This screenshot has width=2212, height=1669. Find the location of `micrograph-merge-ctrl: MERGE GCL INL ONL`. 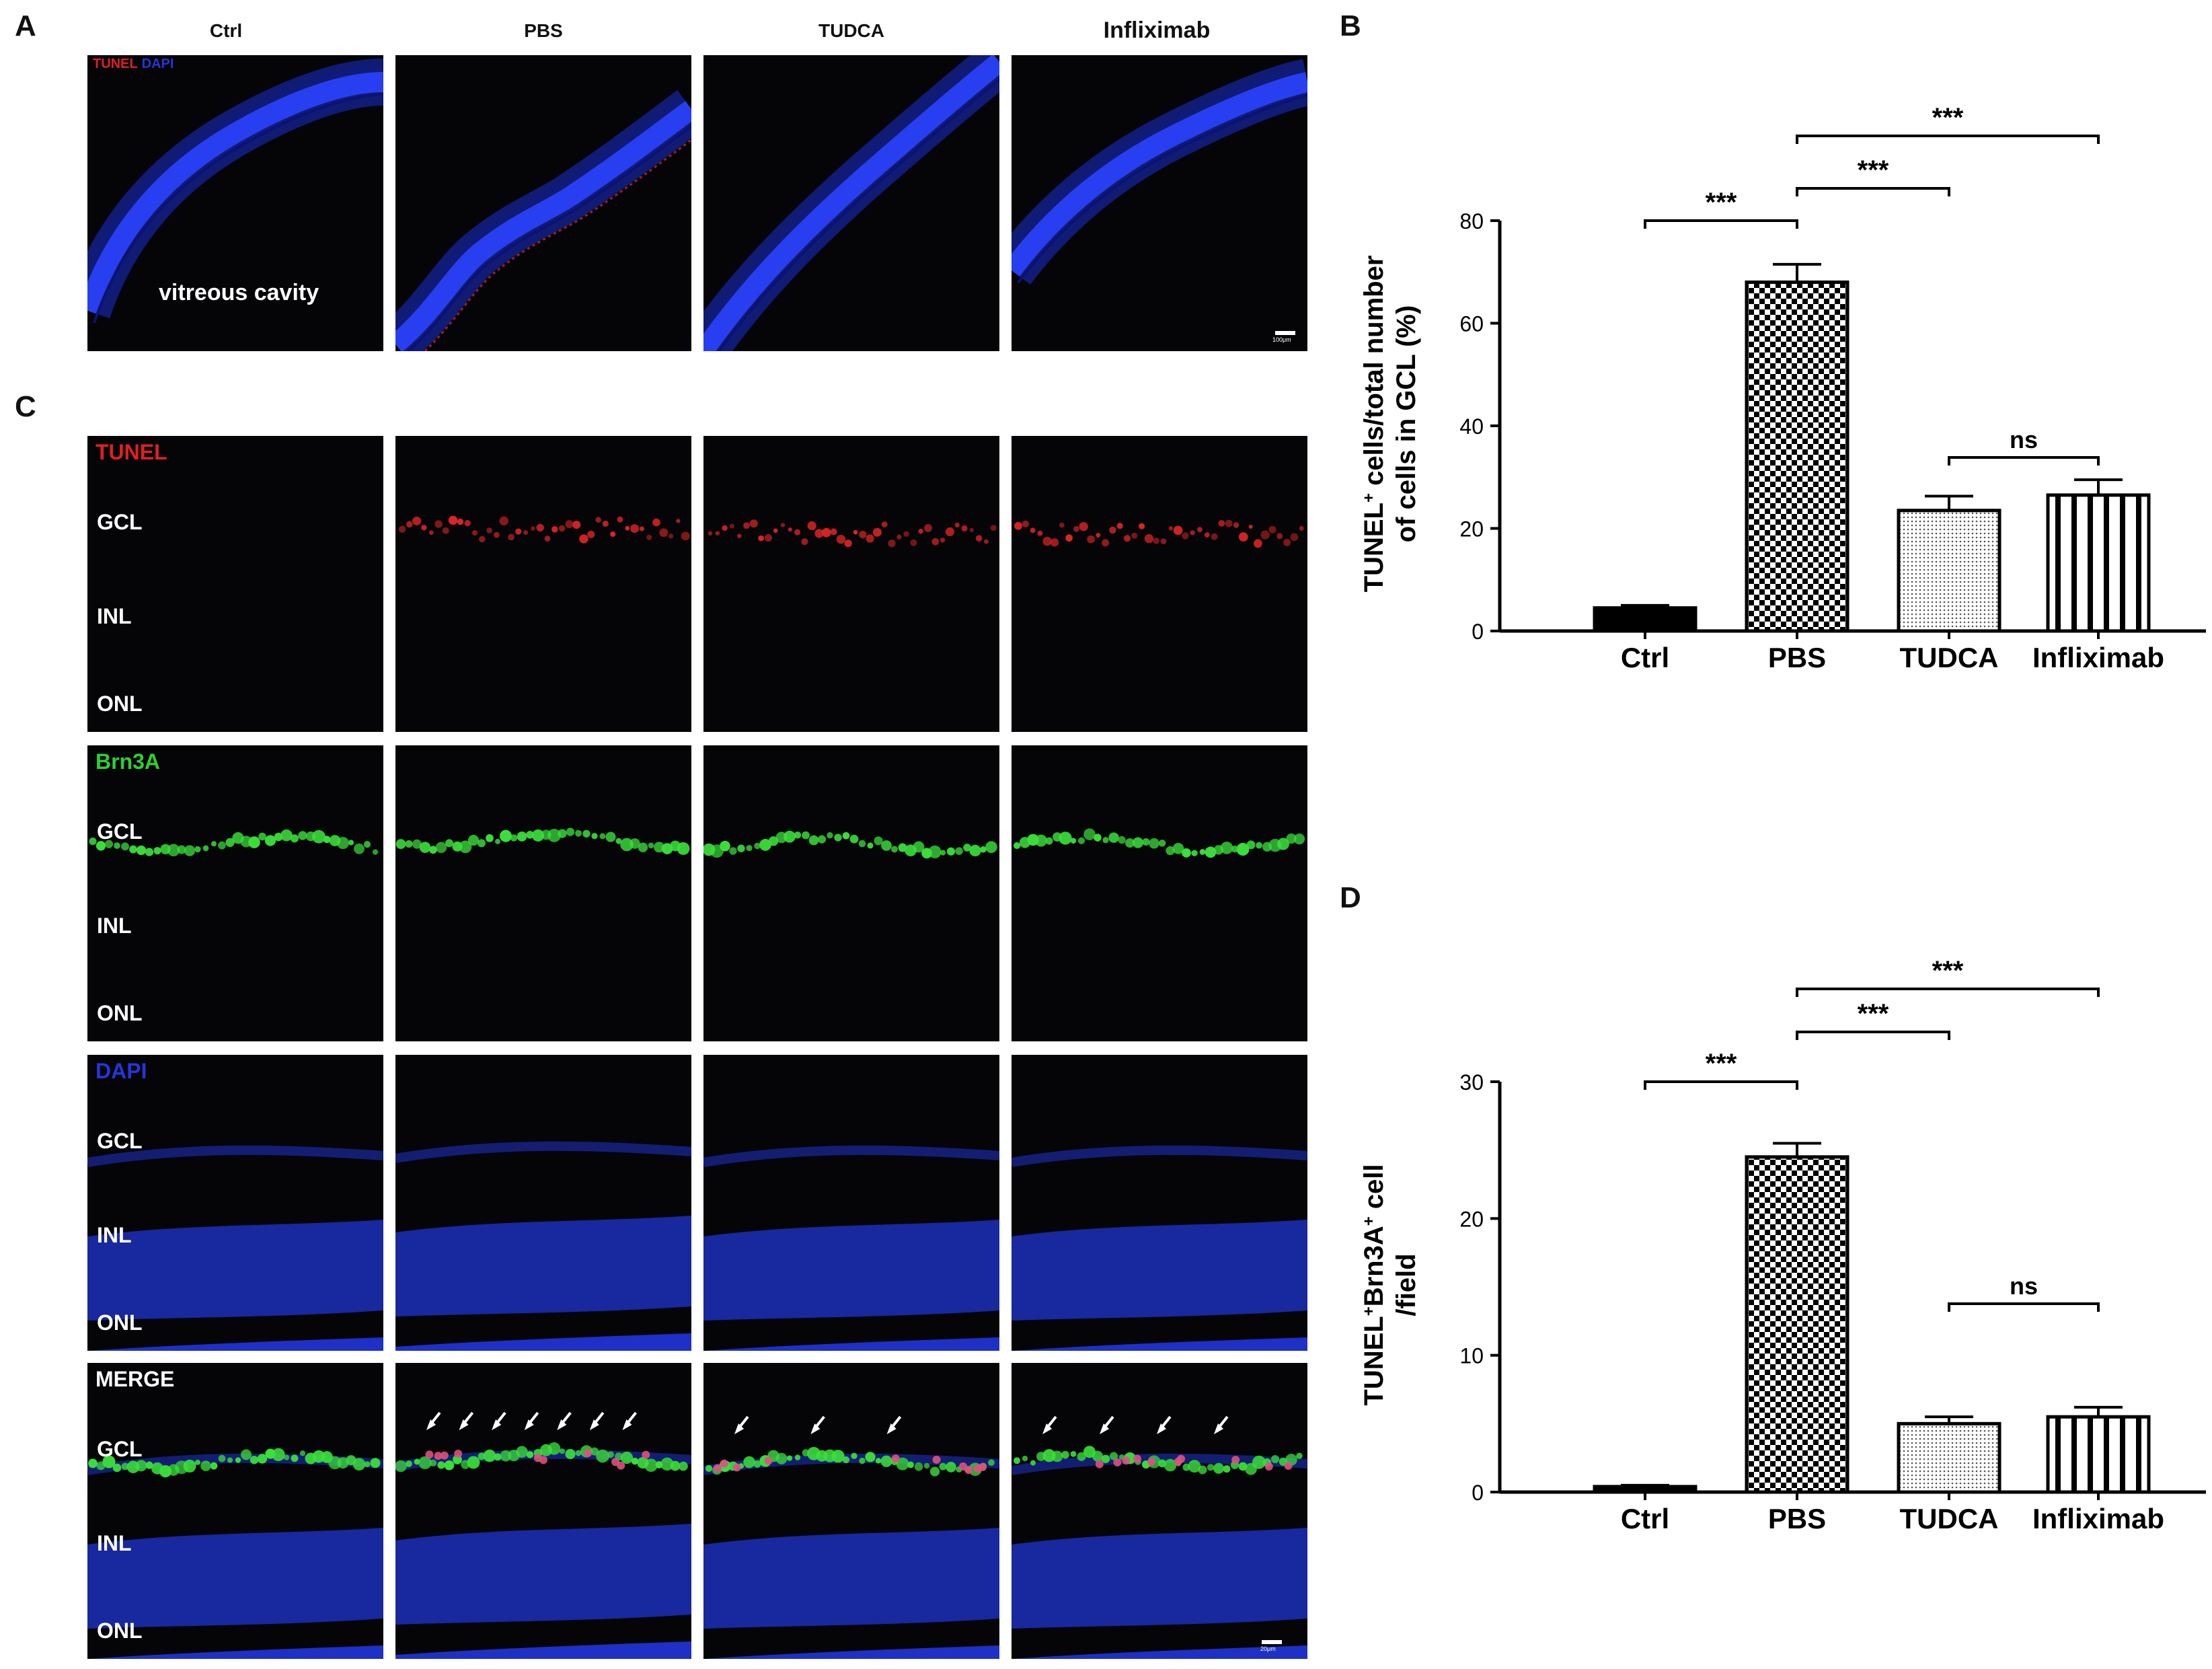

micrograph-merge-ctrl: MERGE GCL INL ONL is located at coordinates (235, 1511).